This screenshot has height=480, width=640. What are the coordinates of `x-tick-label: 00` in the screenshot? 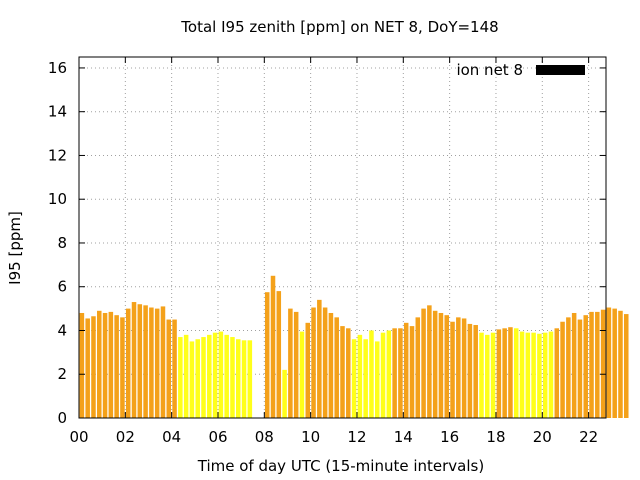 It's located at (78, 437).